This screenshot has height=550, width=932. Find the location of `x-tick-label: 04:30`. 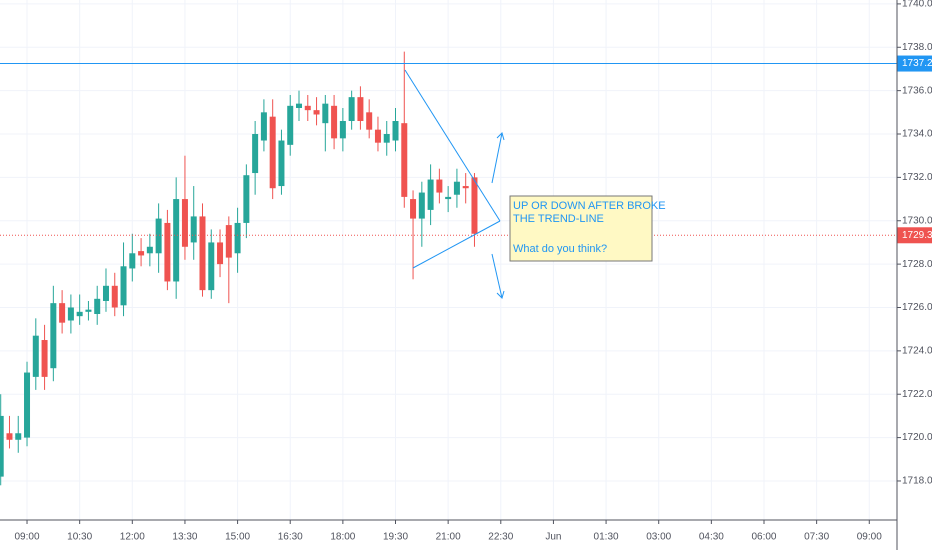

x-tick-label: 04:30 is located at coordinates (711, 537).